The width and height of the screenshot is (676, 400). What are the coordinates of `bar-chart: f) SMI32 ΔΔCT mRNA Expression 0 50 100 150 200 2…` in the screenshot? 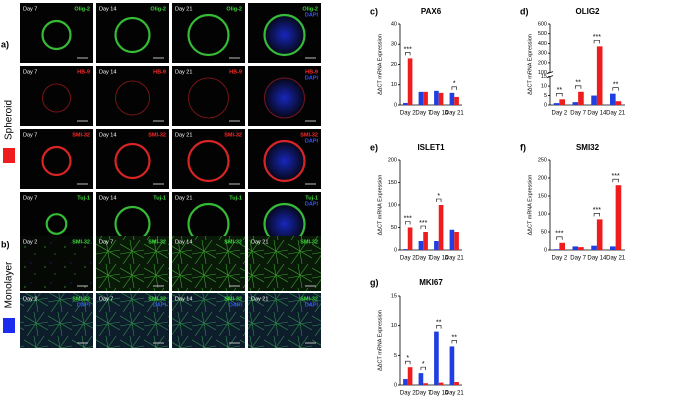 It's located at (573, 201).